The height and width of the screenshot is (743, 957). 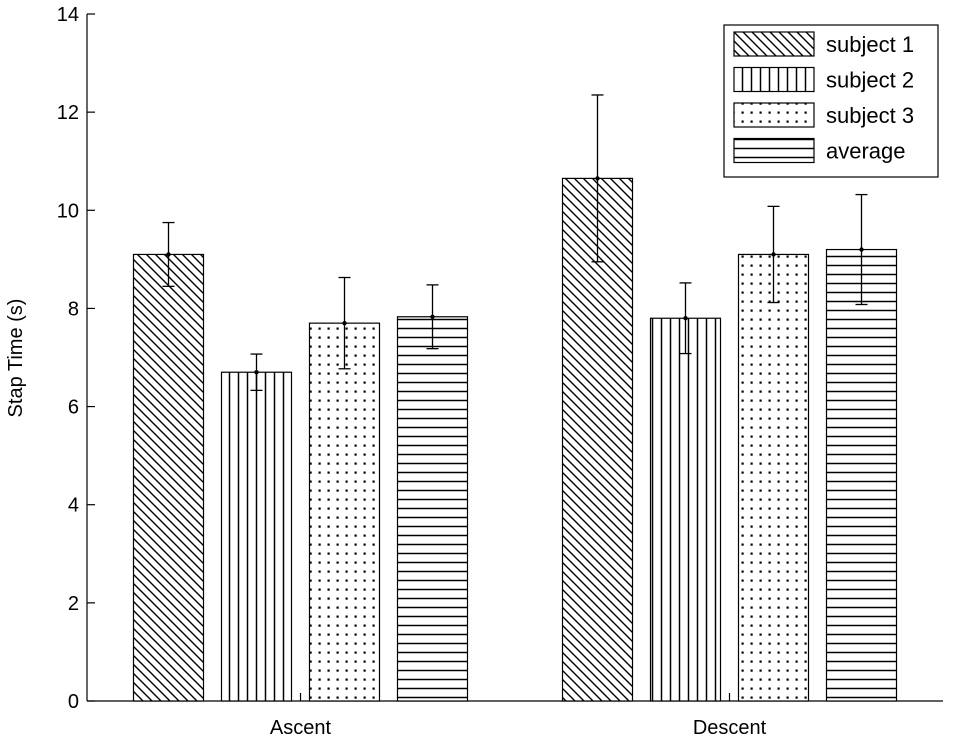 I want to click on bar-average-ascent, so click(x=432, y=509).